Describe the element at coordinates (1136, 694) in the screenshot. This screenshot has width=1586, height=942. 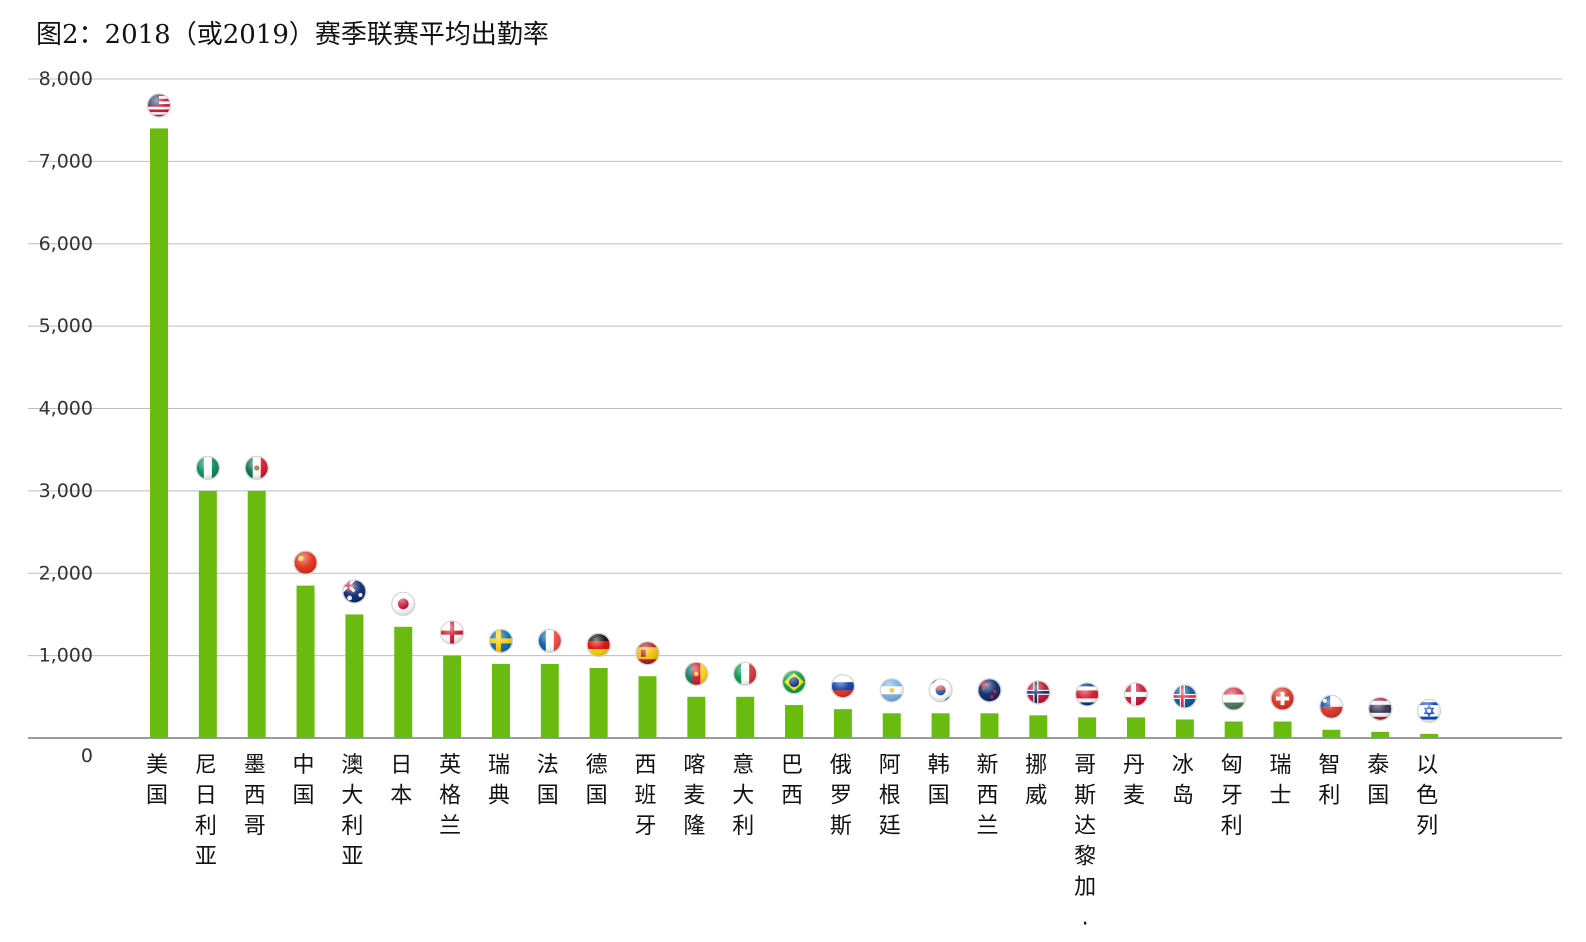
I see `denmark-flag-icon` at that location.